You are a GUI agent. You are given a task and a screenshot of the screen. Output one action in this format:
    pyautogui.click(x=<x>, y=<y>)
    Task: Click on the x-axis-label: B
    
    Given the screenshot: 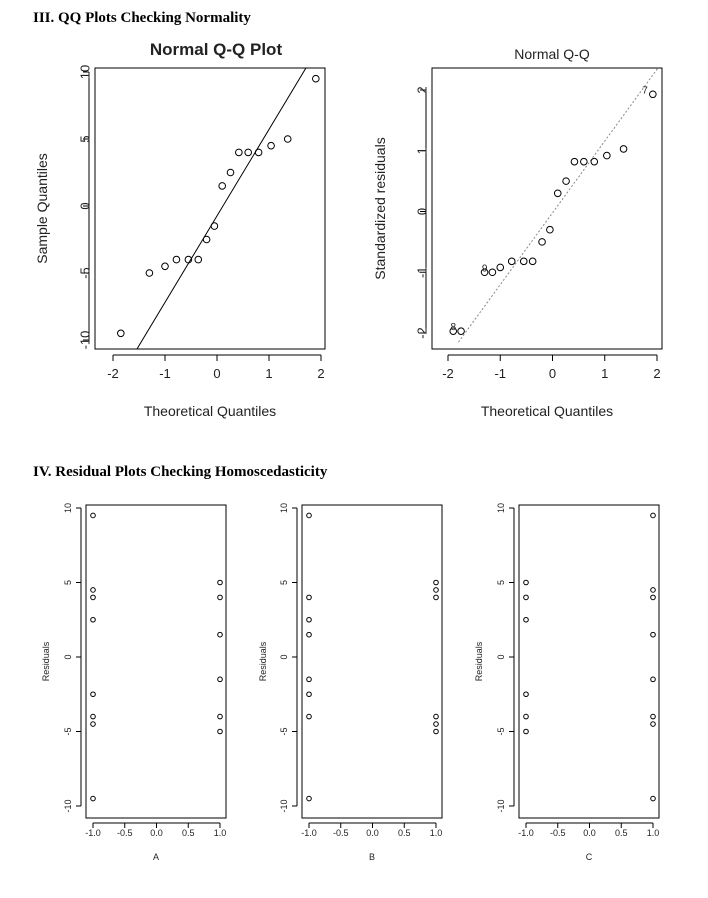 What is the action you would take?
    pyautogui.click(x=372, y=857)
    